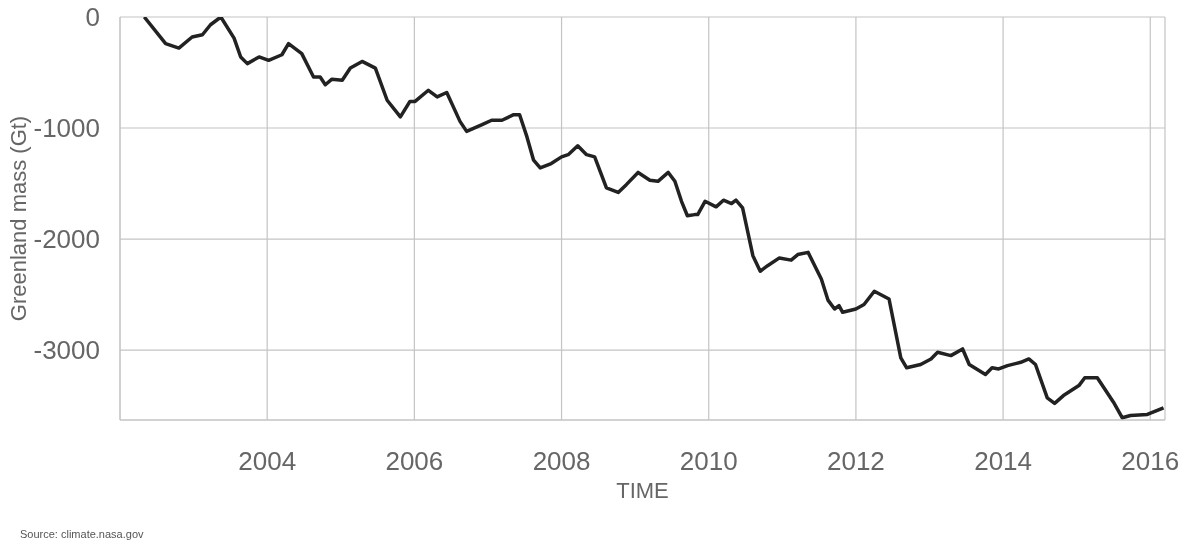 This screenshot has height=560, width=1180. I want to click on x-axis-title: TIME, so click(642, 490).